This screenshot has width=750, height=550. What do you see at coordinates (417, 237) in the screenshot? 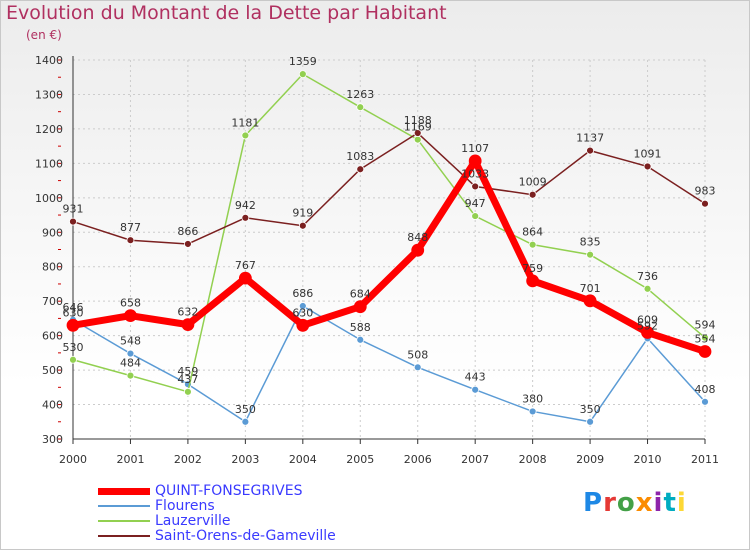
I see `data-label: 848` at bounding box center [417, 237].